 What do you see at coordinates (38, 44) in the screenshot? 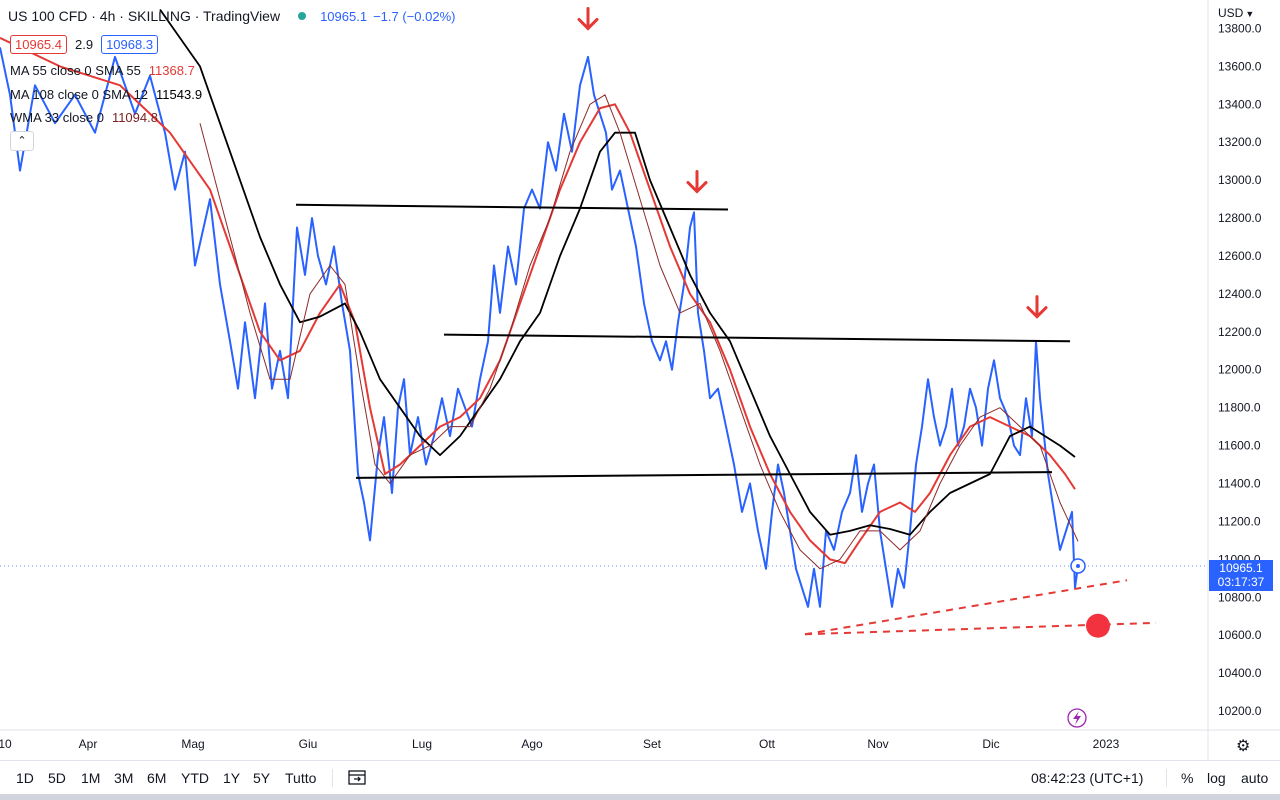
I see `bid-price: 10965.4` at bounding box center [38, 44].